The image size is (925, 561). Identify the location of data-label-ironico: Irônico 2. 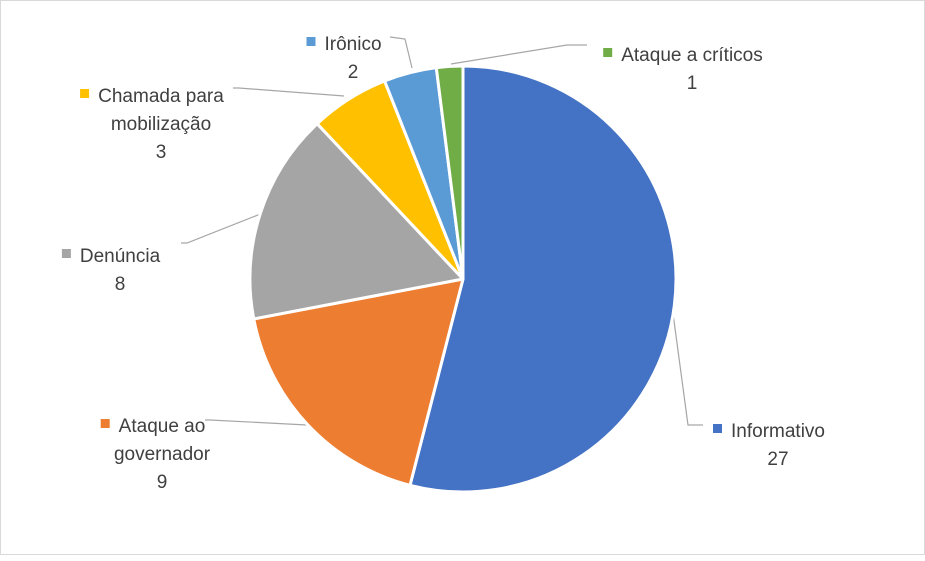
(344, 58).